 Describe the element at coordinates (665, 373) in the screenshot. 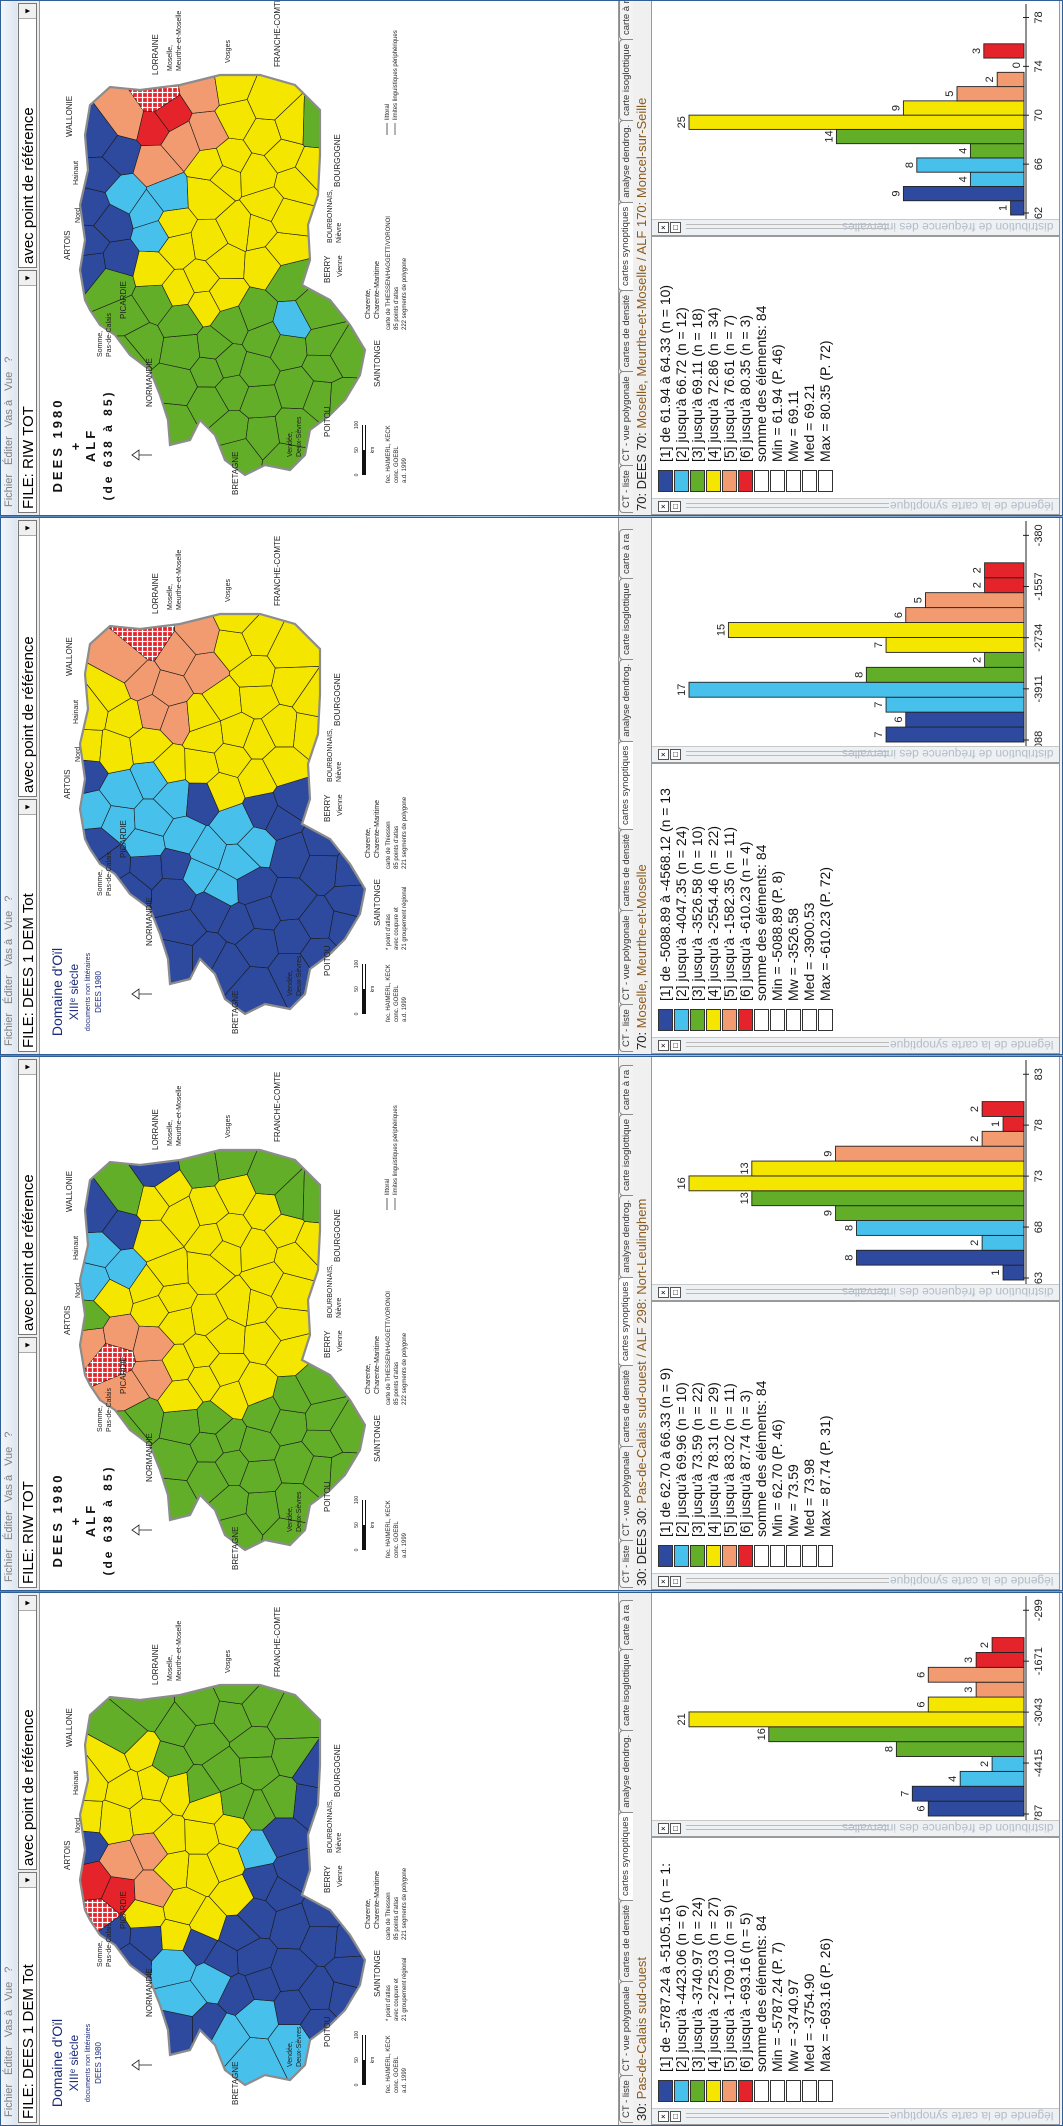

I see `legend-line: [1] de 61.94 à 64.33 (n = 10)` at that location.